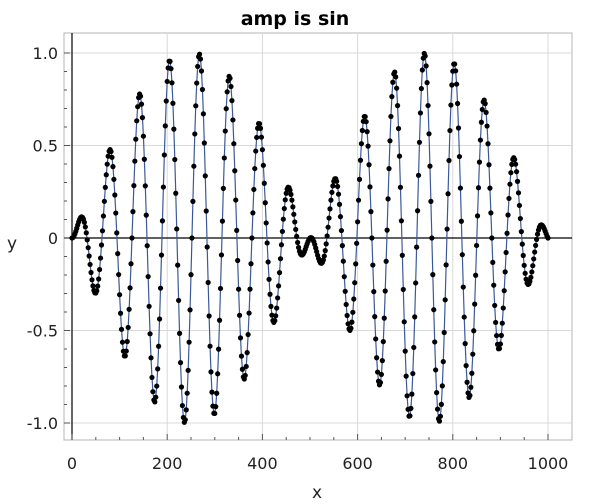 The image size is (591, 504). What do you see at coordinates (167, 463) in the screenshot?
I see `x-tick-label: 200` at bounding box center [167, 463].